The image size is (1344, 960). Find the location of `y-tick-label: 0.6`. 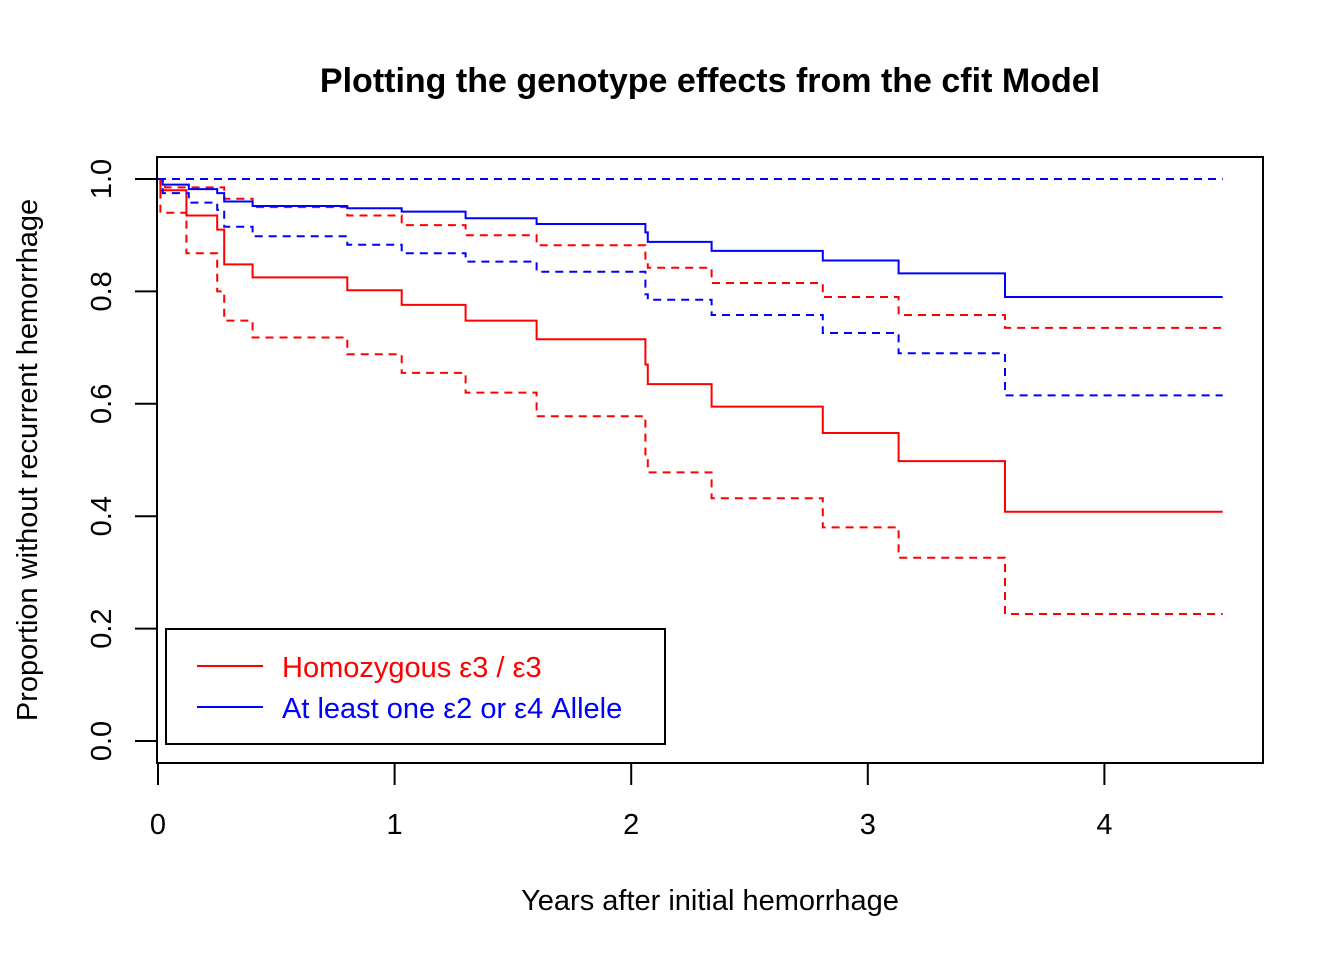

y-tick-label: 0.6 is located at coordinates (102, 404).